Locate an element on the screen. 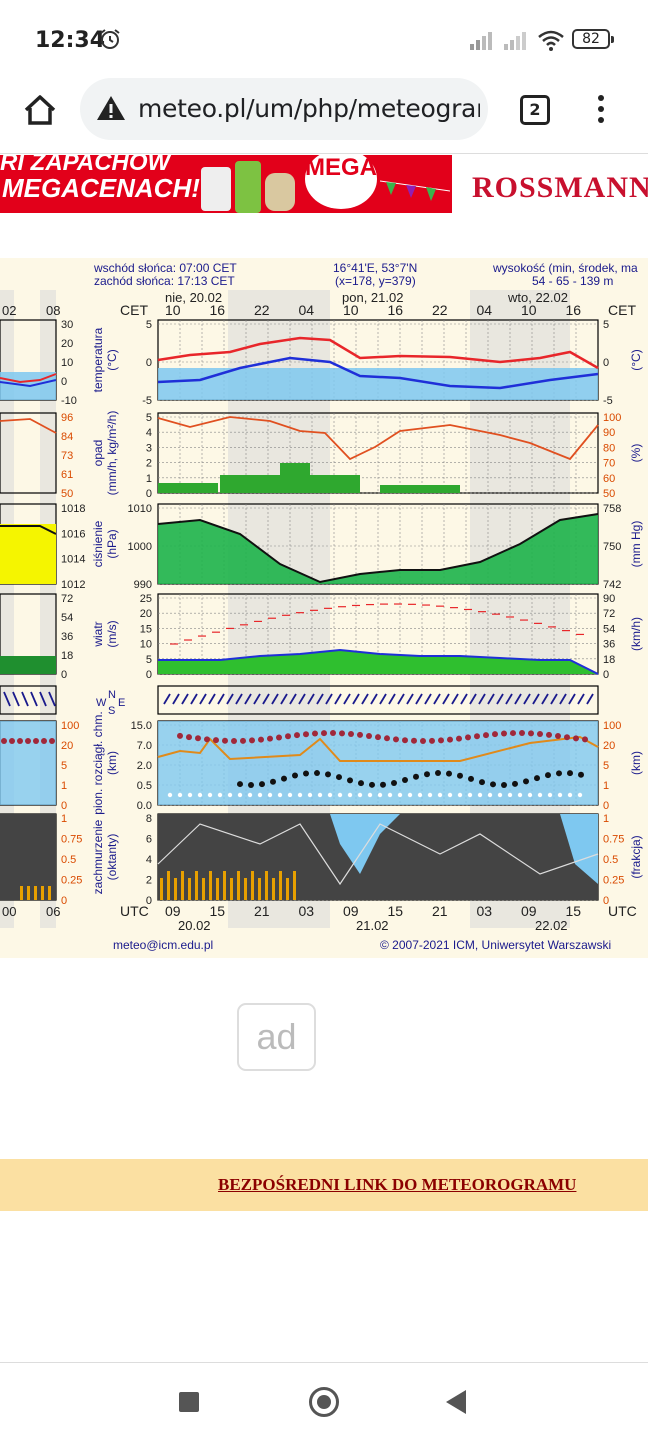 This screenshot has width=648, height=1440. tick-right: 50 is located at coordinates (609, 494).